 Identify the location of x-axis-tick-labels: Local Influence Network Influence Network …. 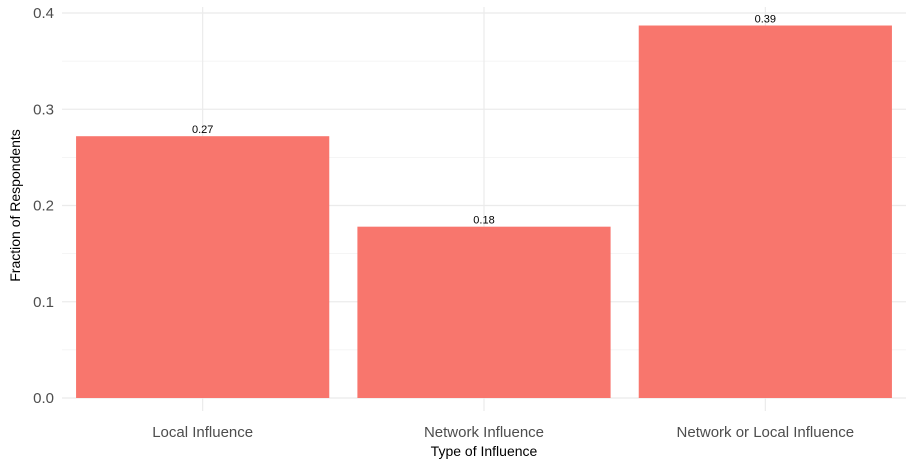
(503, 432).